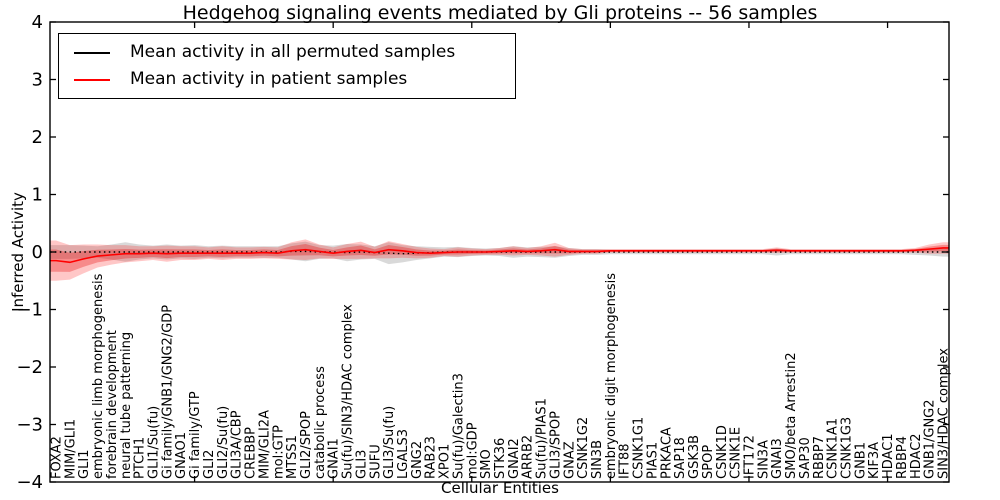 The image size is (1000, 500). What do you see at coordinates (29, 482) in the screenshot?
I see `y-tick-label: −4` at bounding box center [29, 482].